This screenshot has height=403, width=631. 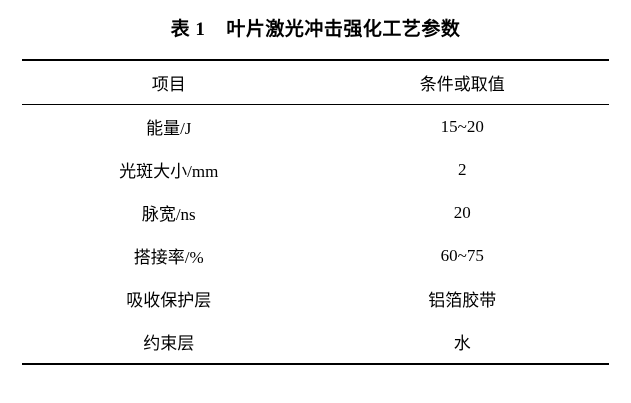 What do you see at coordinates (169, 342) in the screenshot?
I see `cell-item: 约束层` at bounding box center [169, 342].